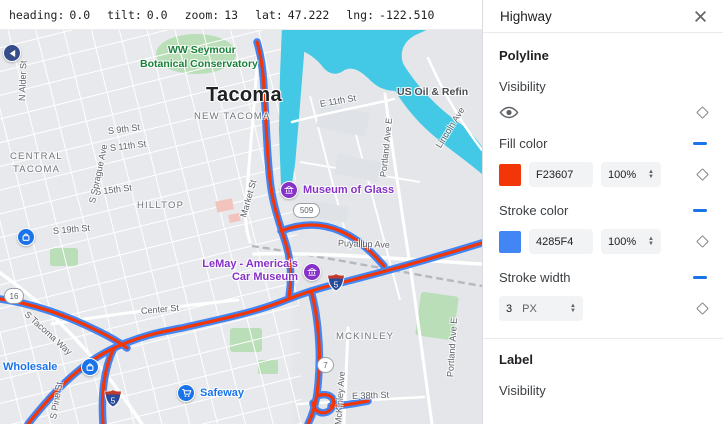 The width and height of the screenshot is (723, 424). What do you see at coordinates (365, 336) in the screenshot?
I see `district-label-mckinley: MCKINLEY` at bounding box center [365, 336].